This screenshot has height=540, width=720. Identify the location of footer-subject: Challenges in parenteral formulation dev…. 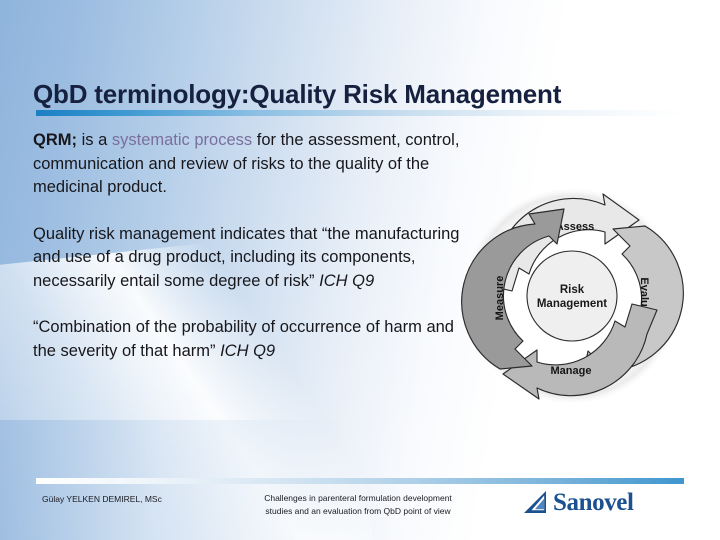
(358, 505).